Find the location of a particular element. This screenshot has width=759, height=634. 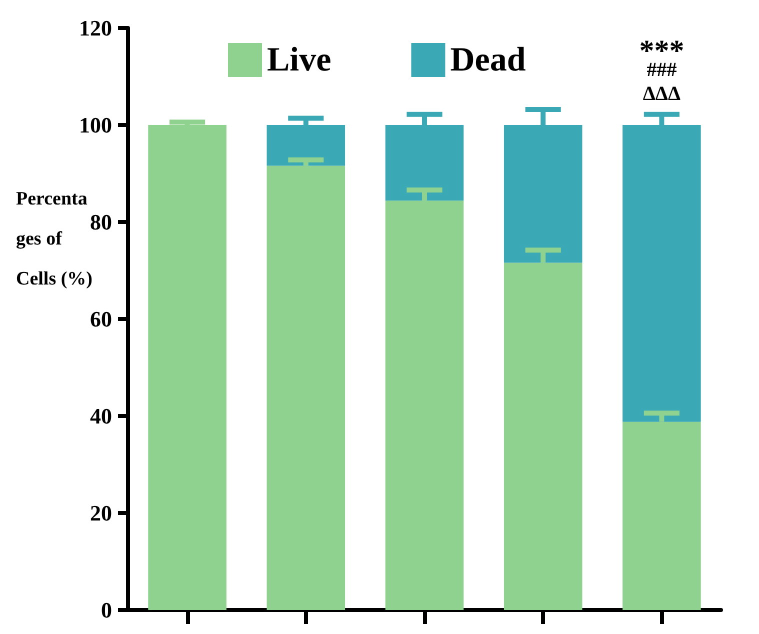

y-tick-label: 100 is located at coordinates (95, 125).